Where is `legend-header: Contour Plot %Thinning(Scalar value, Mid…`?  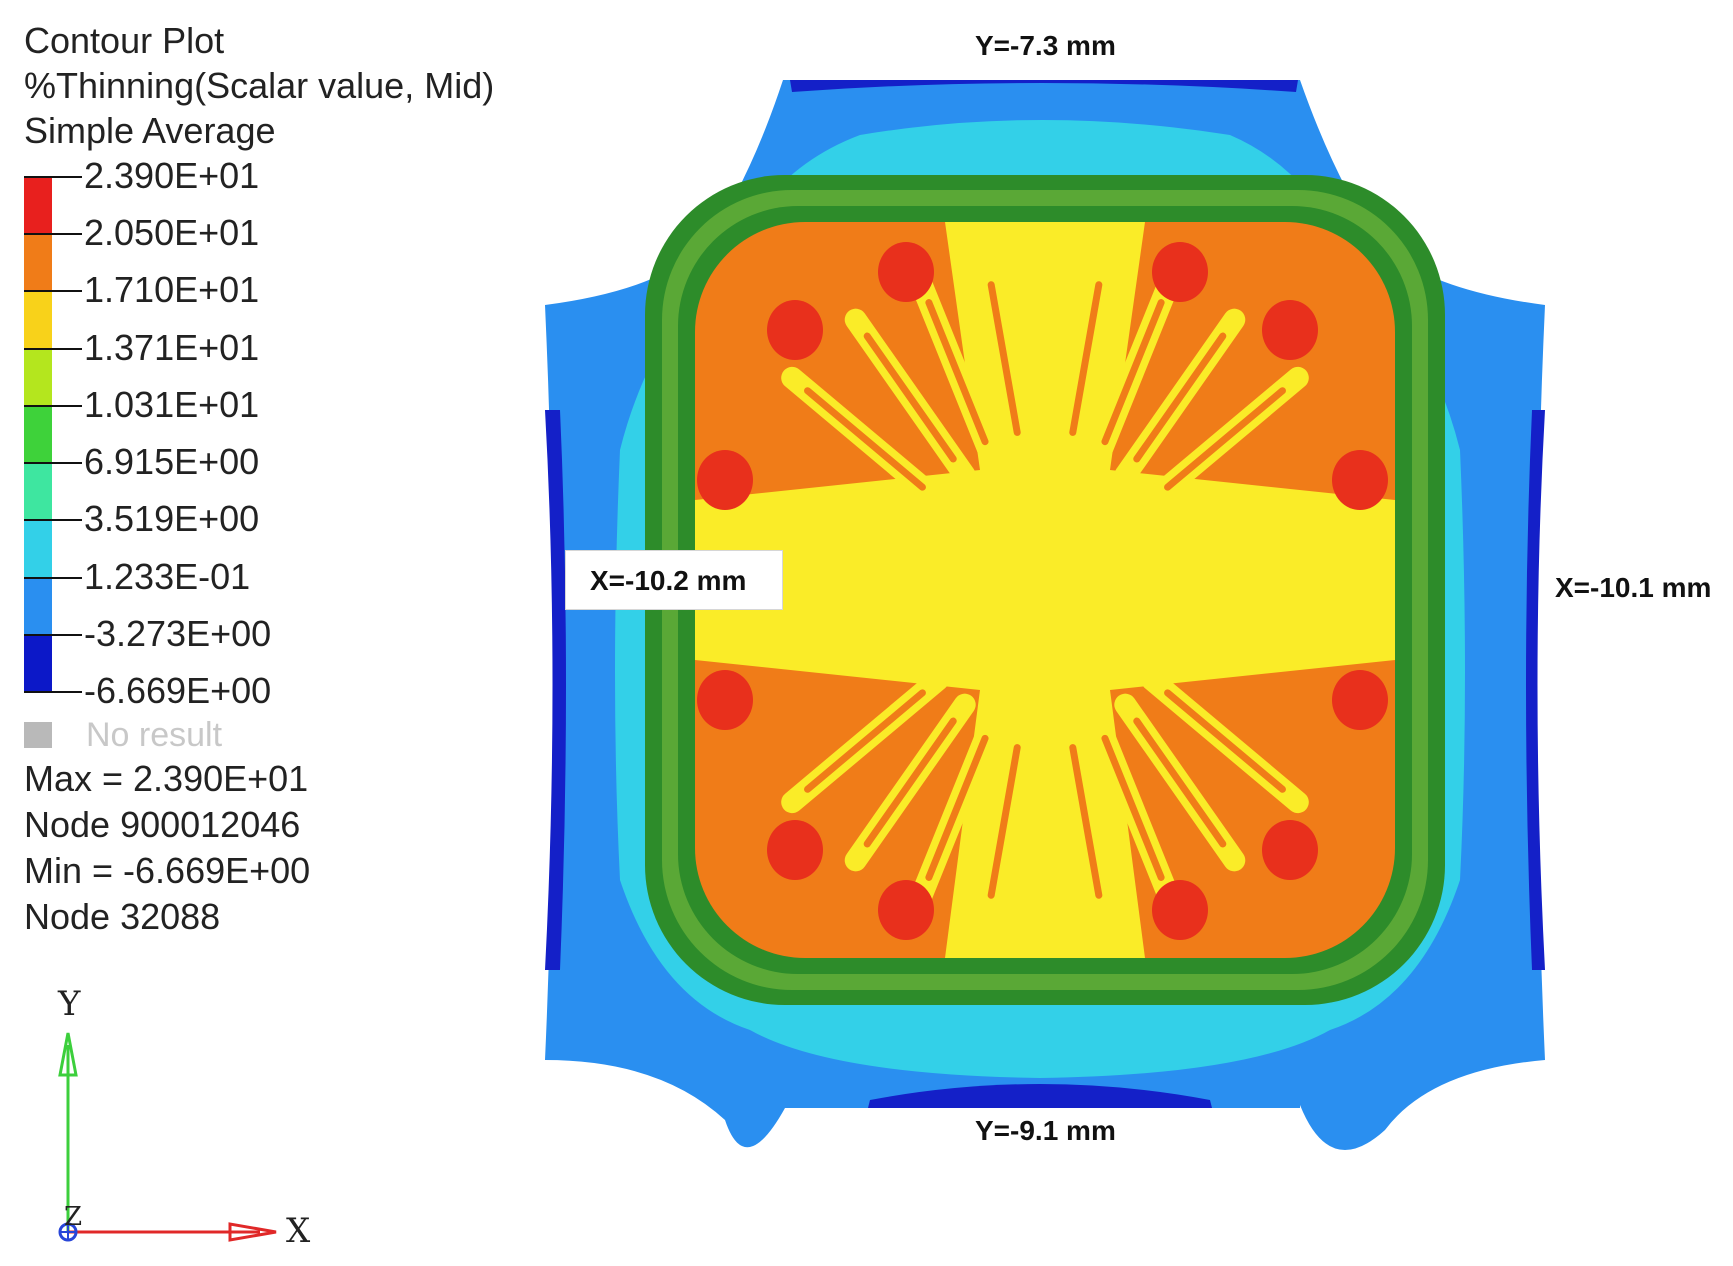
legend-header: Contour Plot %Thinning(Scalar value, Mid… is located at coordinates (259, 85).